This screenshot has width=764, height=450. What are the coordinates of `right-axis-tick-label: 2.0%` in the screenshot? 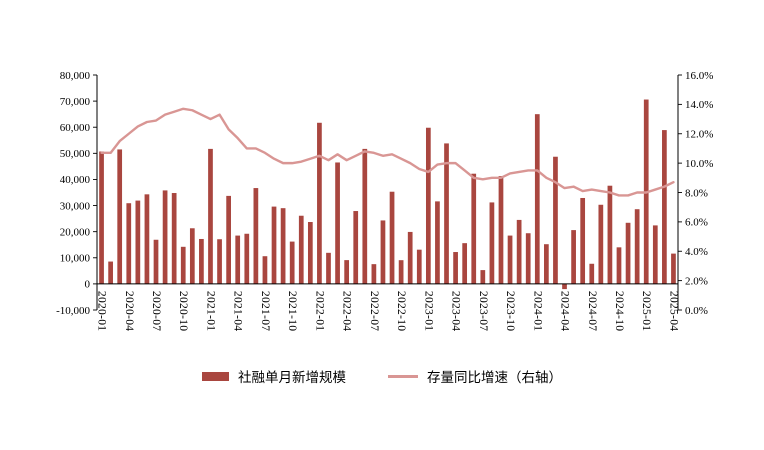 It's located at (696, 281).